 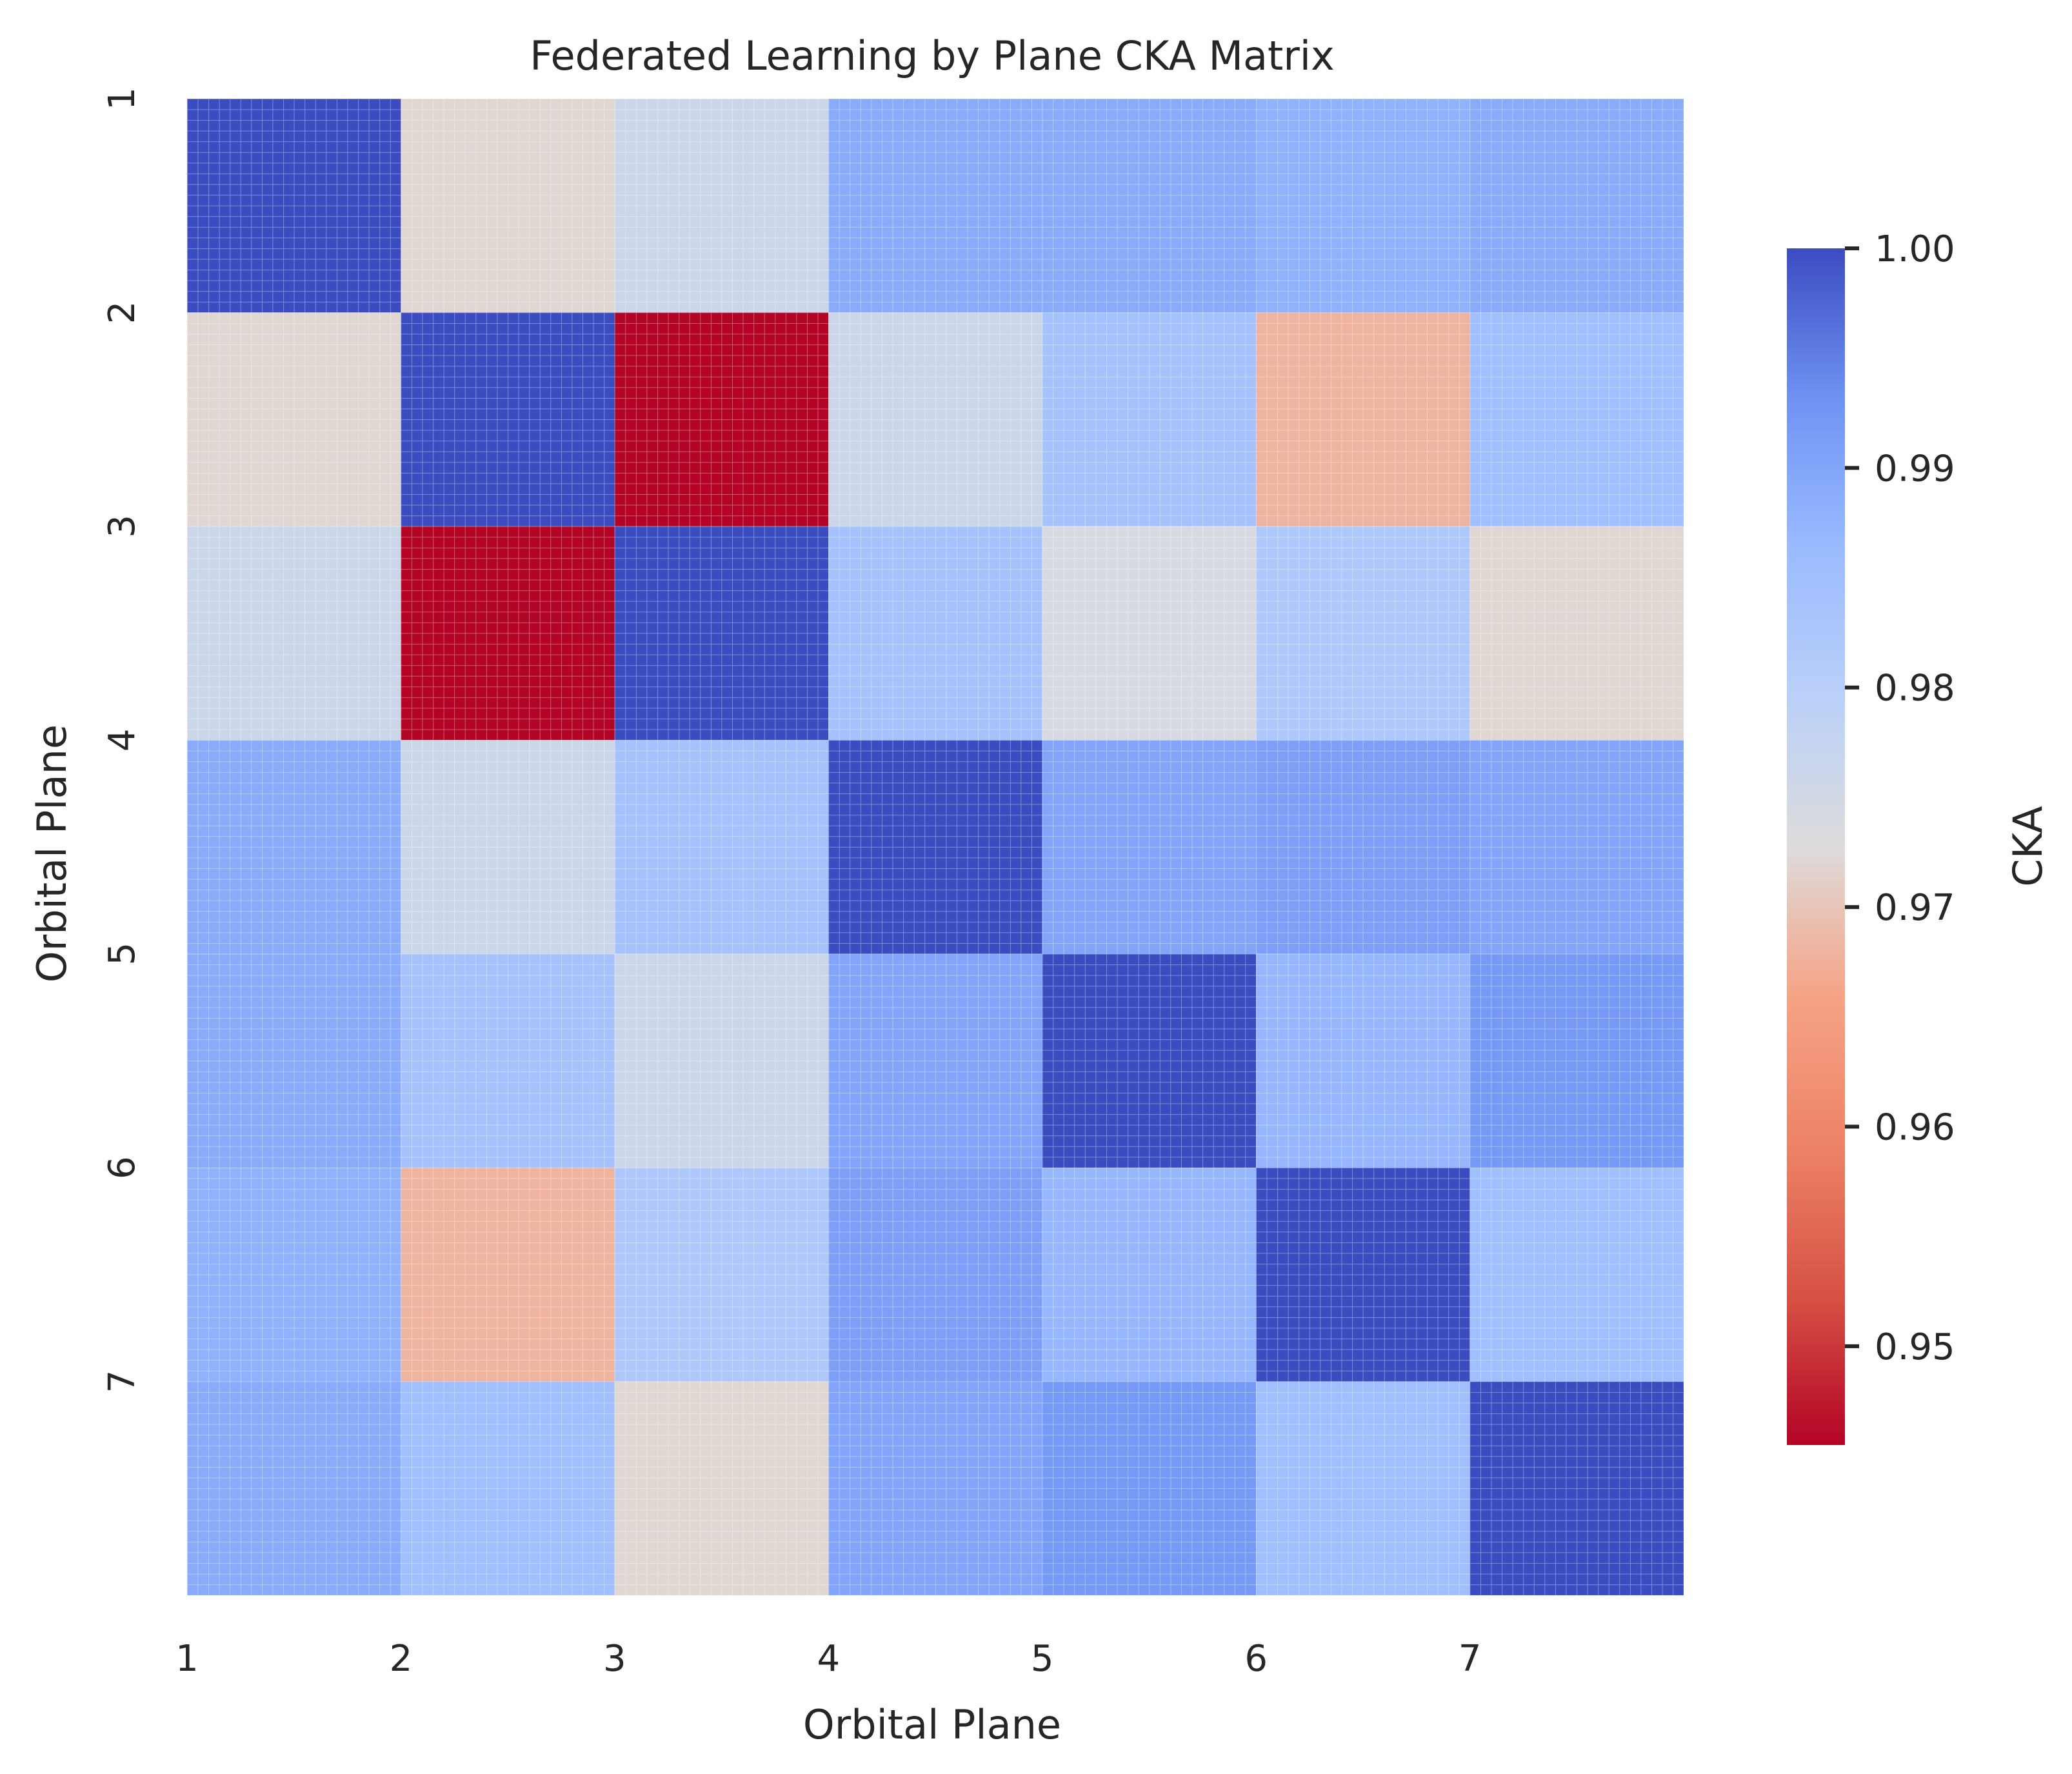 What do you see at coordinates (1915, 249) in the screenshot?
I see `colorbar-tick-label: 1.00` at bounding box center [1915, 249].